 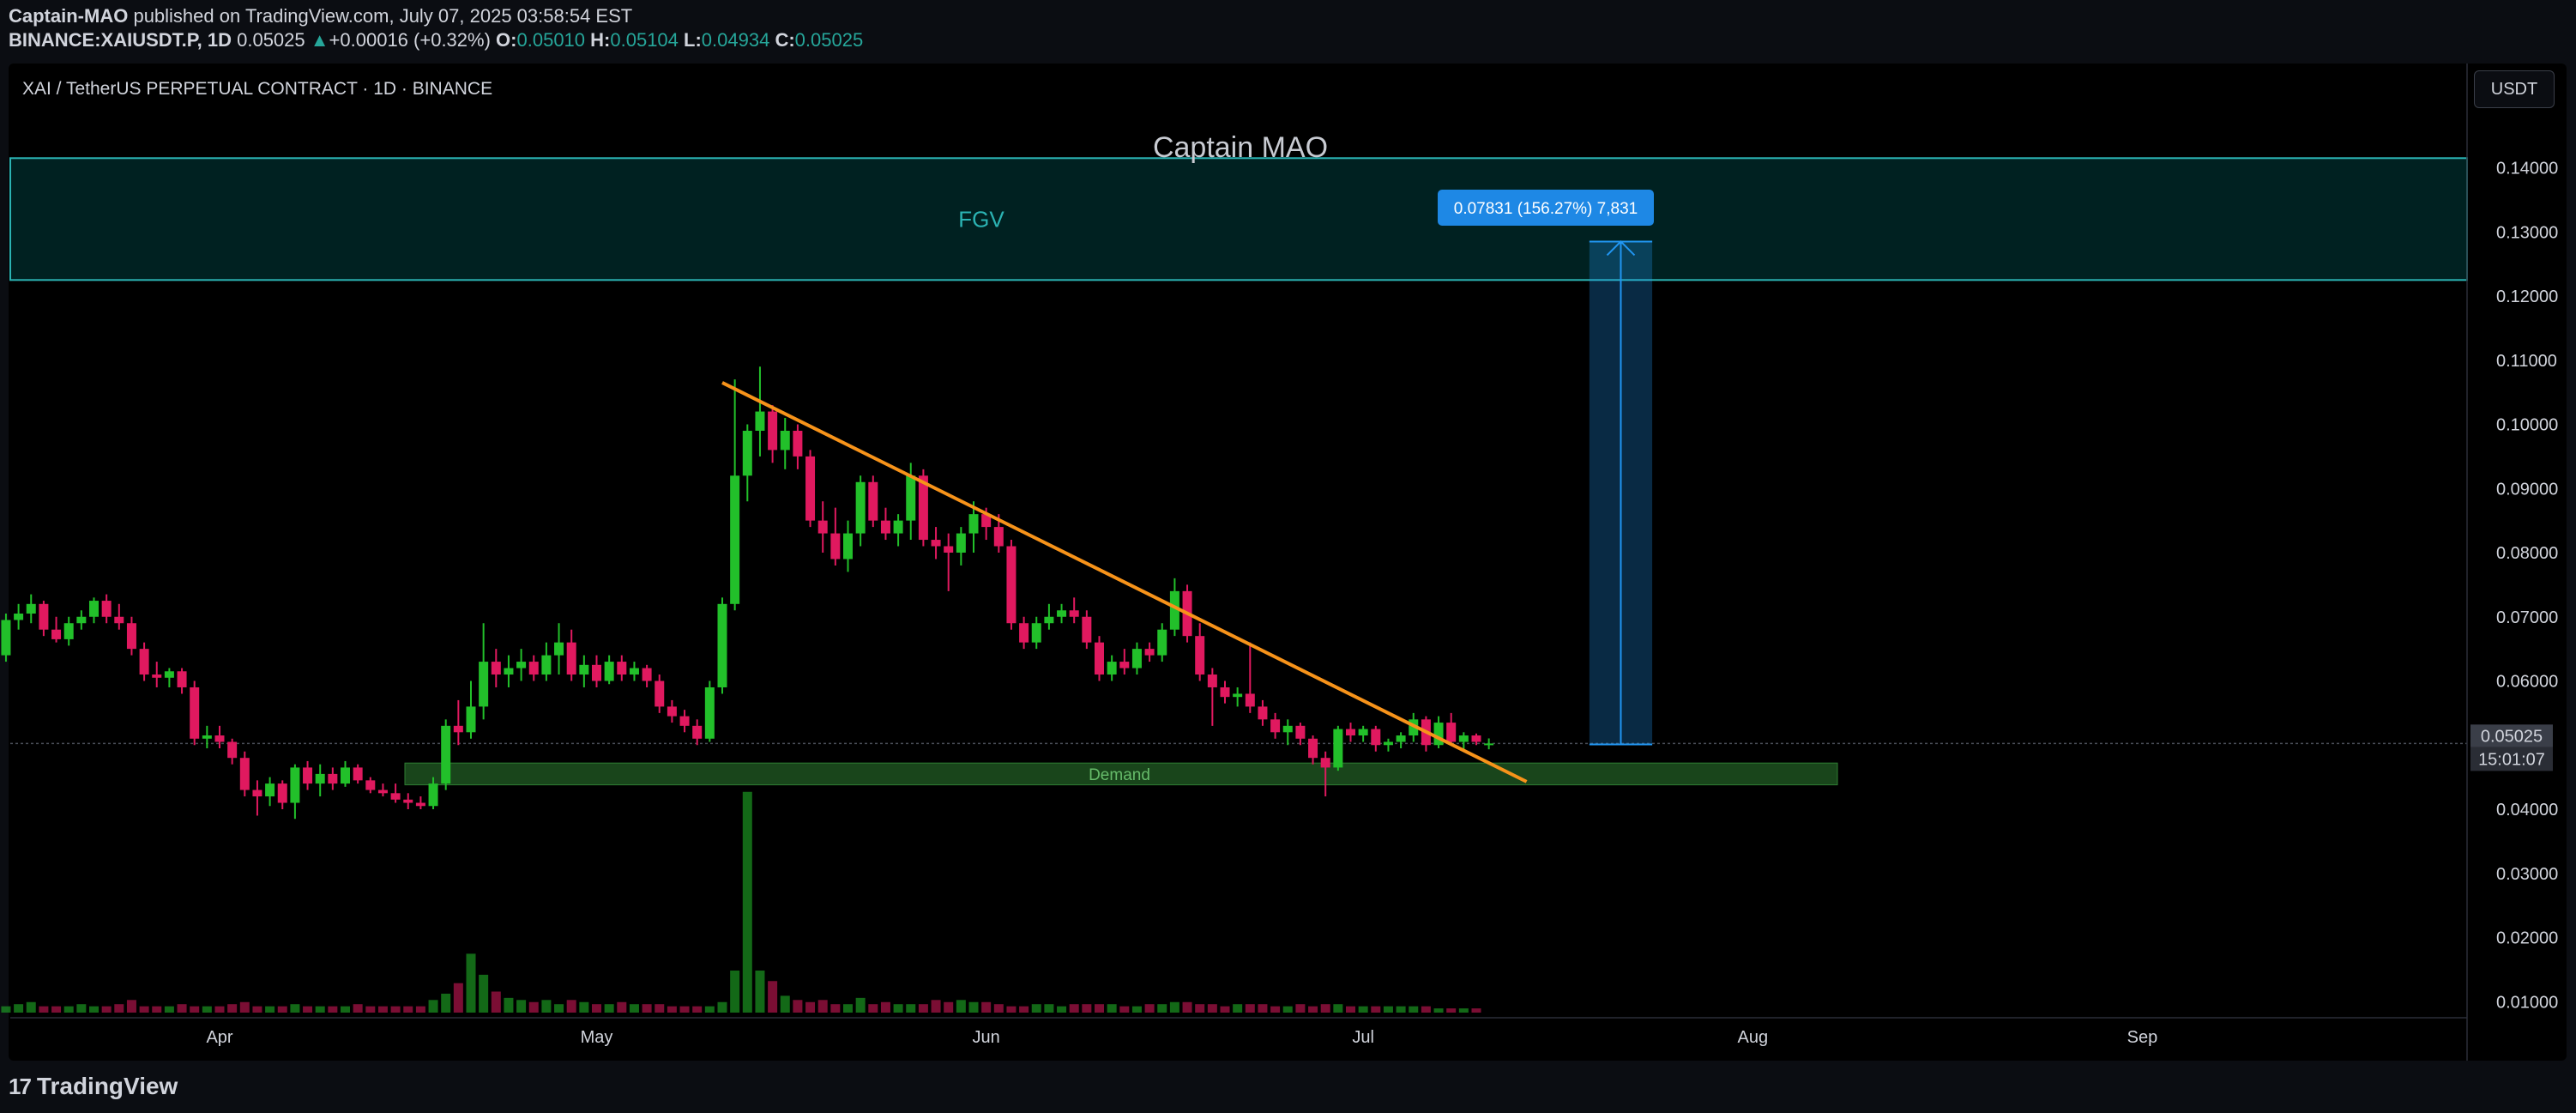 I want to click on price-tick-label: 0.08000, so click(x=2527, y=553).